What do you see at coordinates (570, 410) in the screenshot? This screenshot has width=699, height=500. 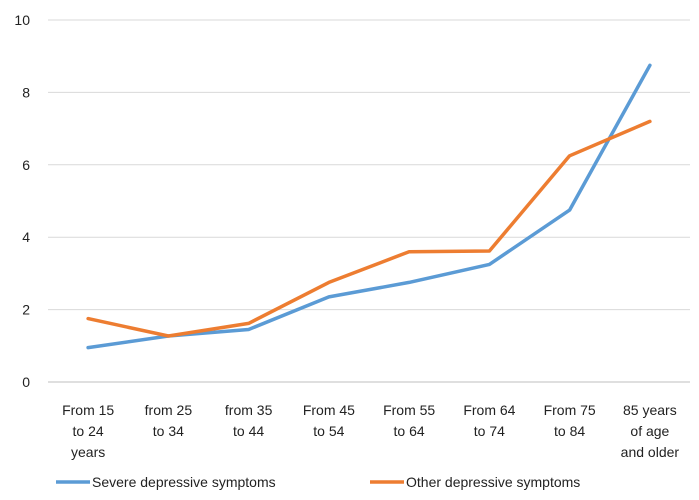 I see `x-tick-label-line: From 75` at bounding box center [570, 410].